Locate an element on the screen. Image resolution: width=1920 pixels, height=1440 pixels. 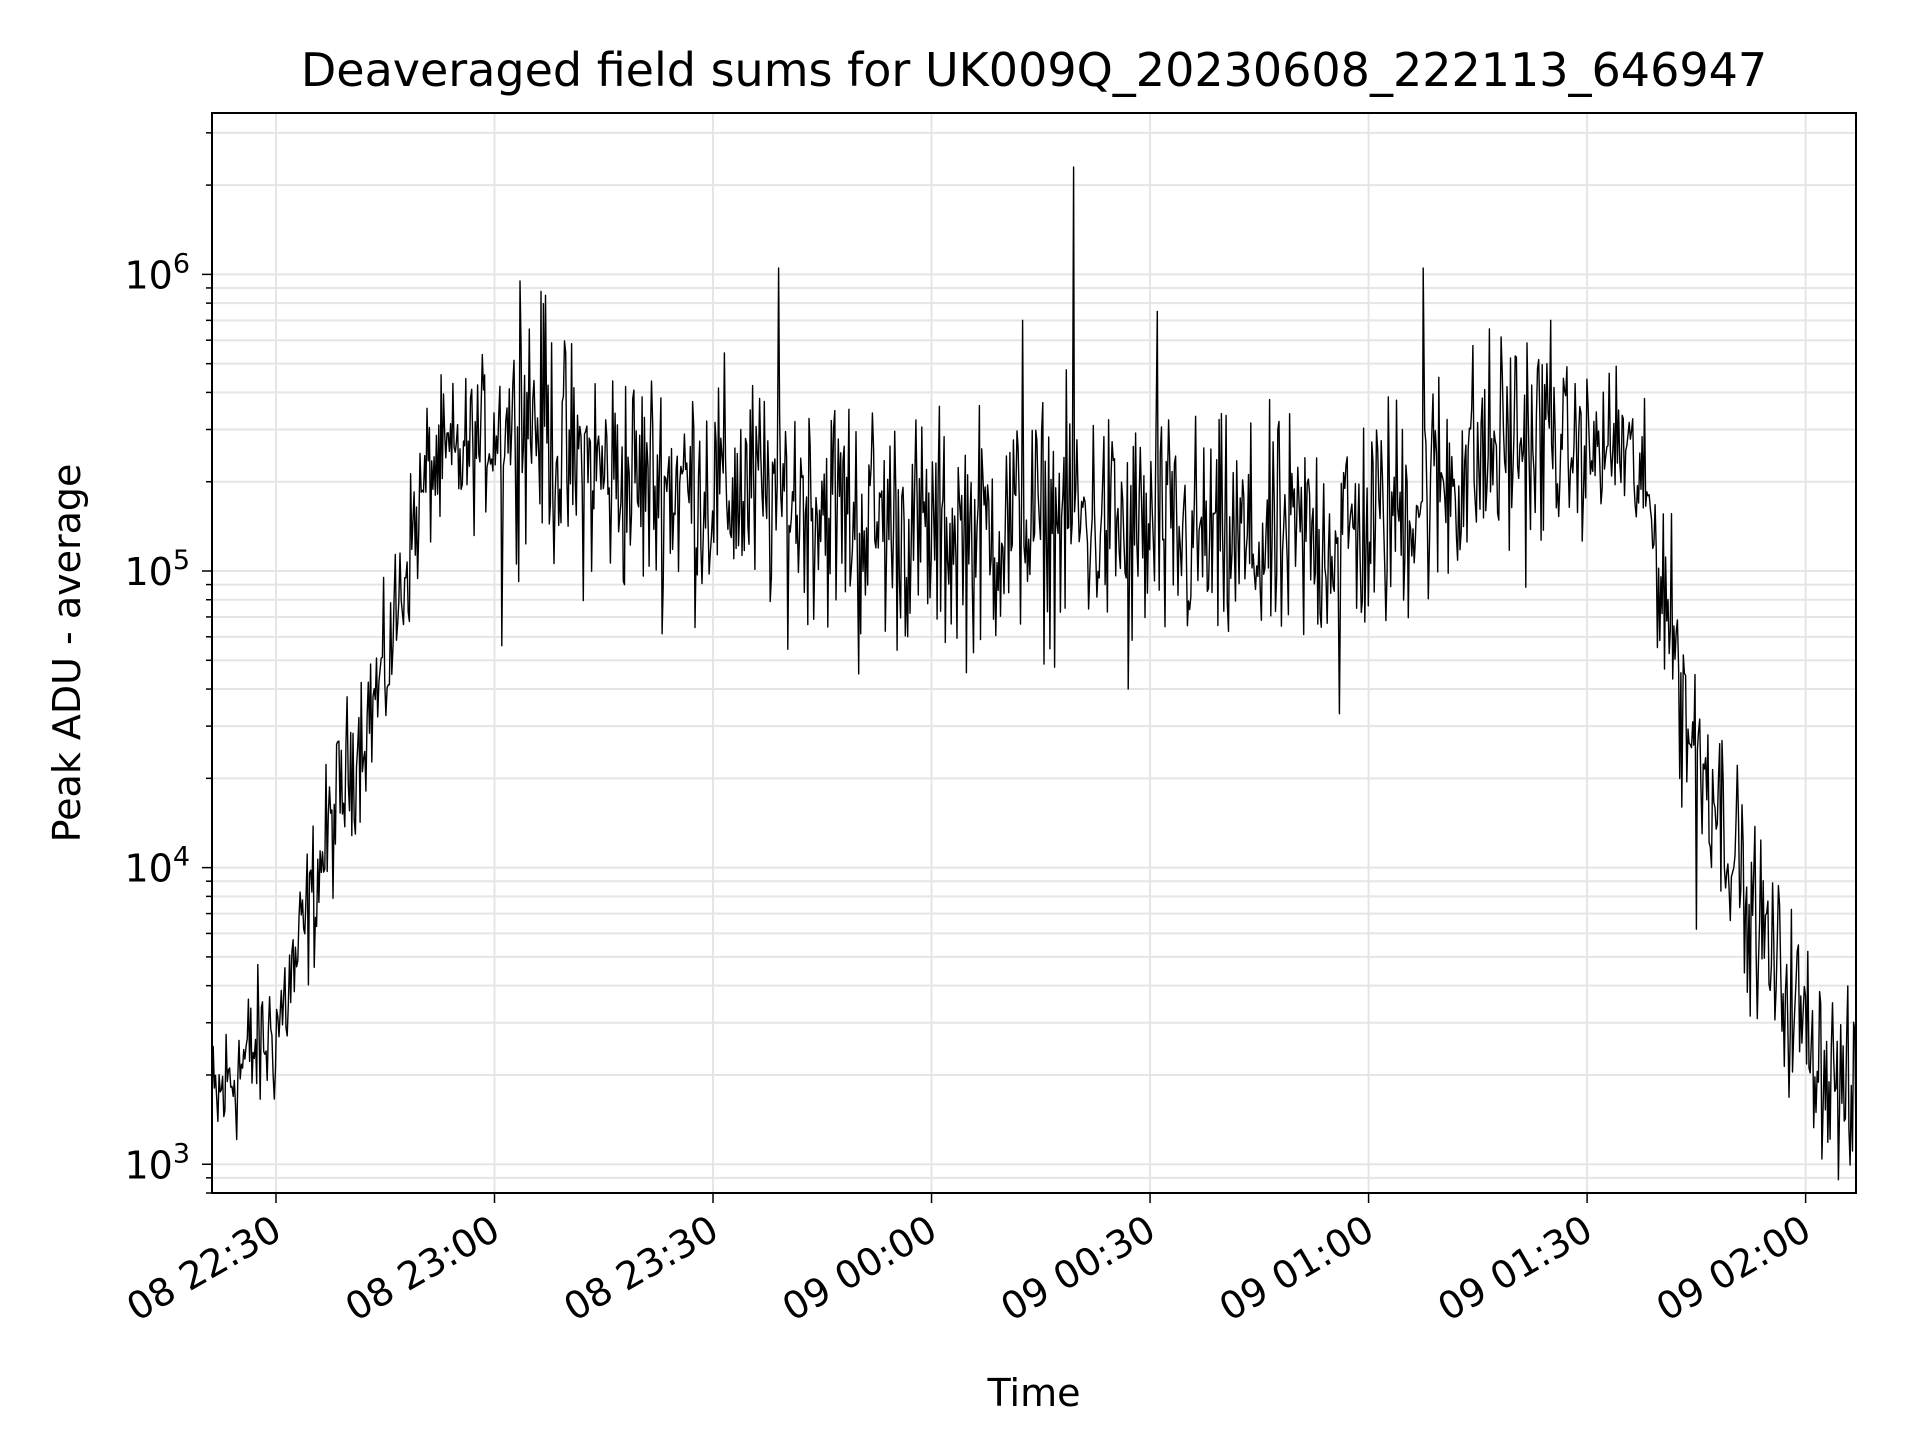
x-tick-label: 09 01:00 is located at coordinates (1296, 1268).